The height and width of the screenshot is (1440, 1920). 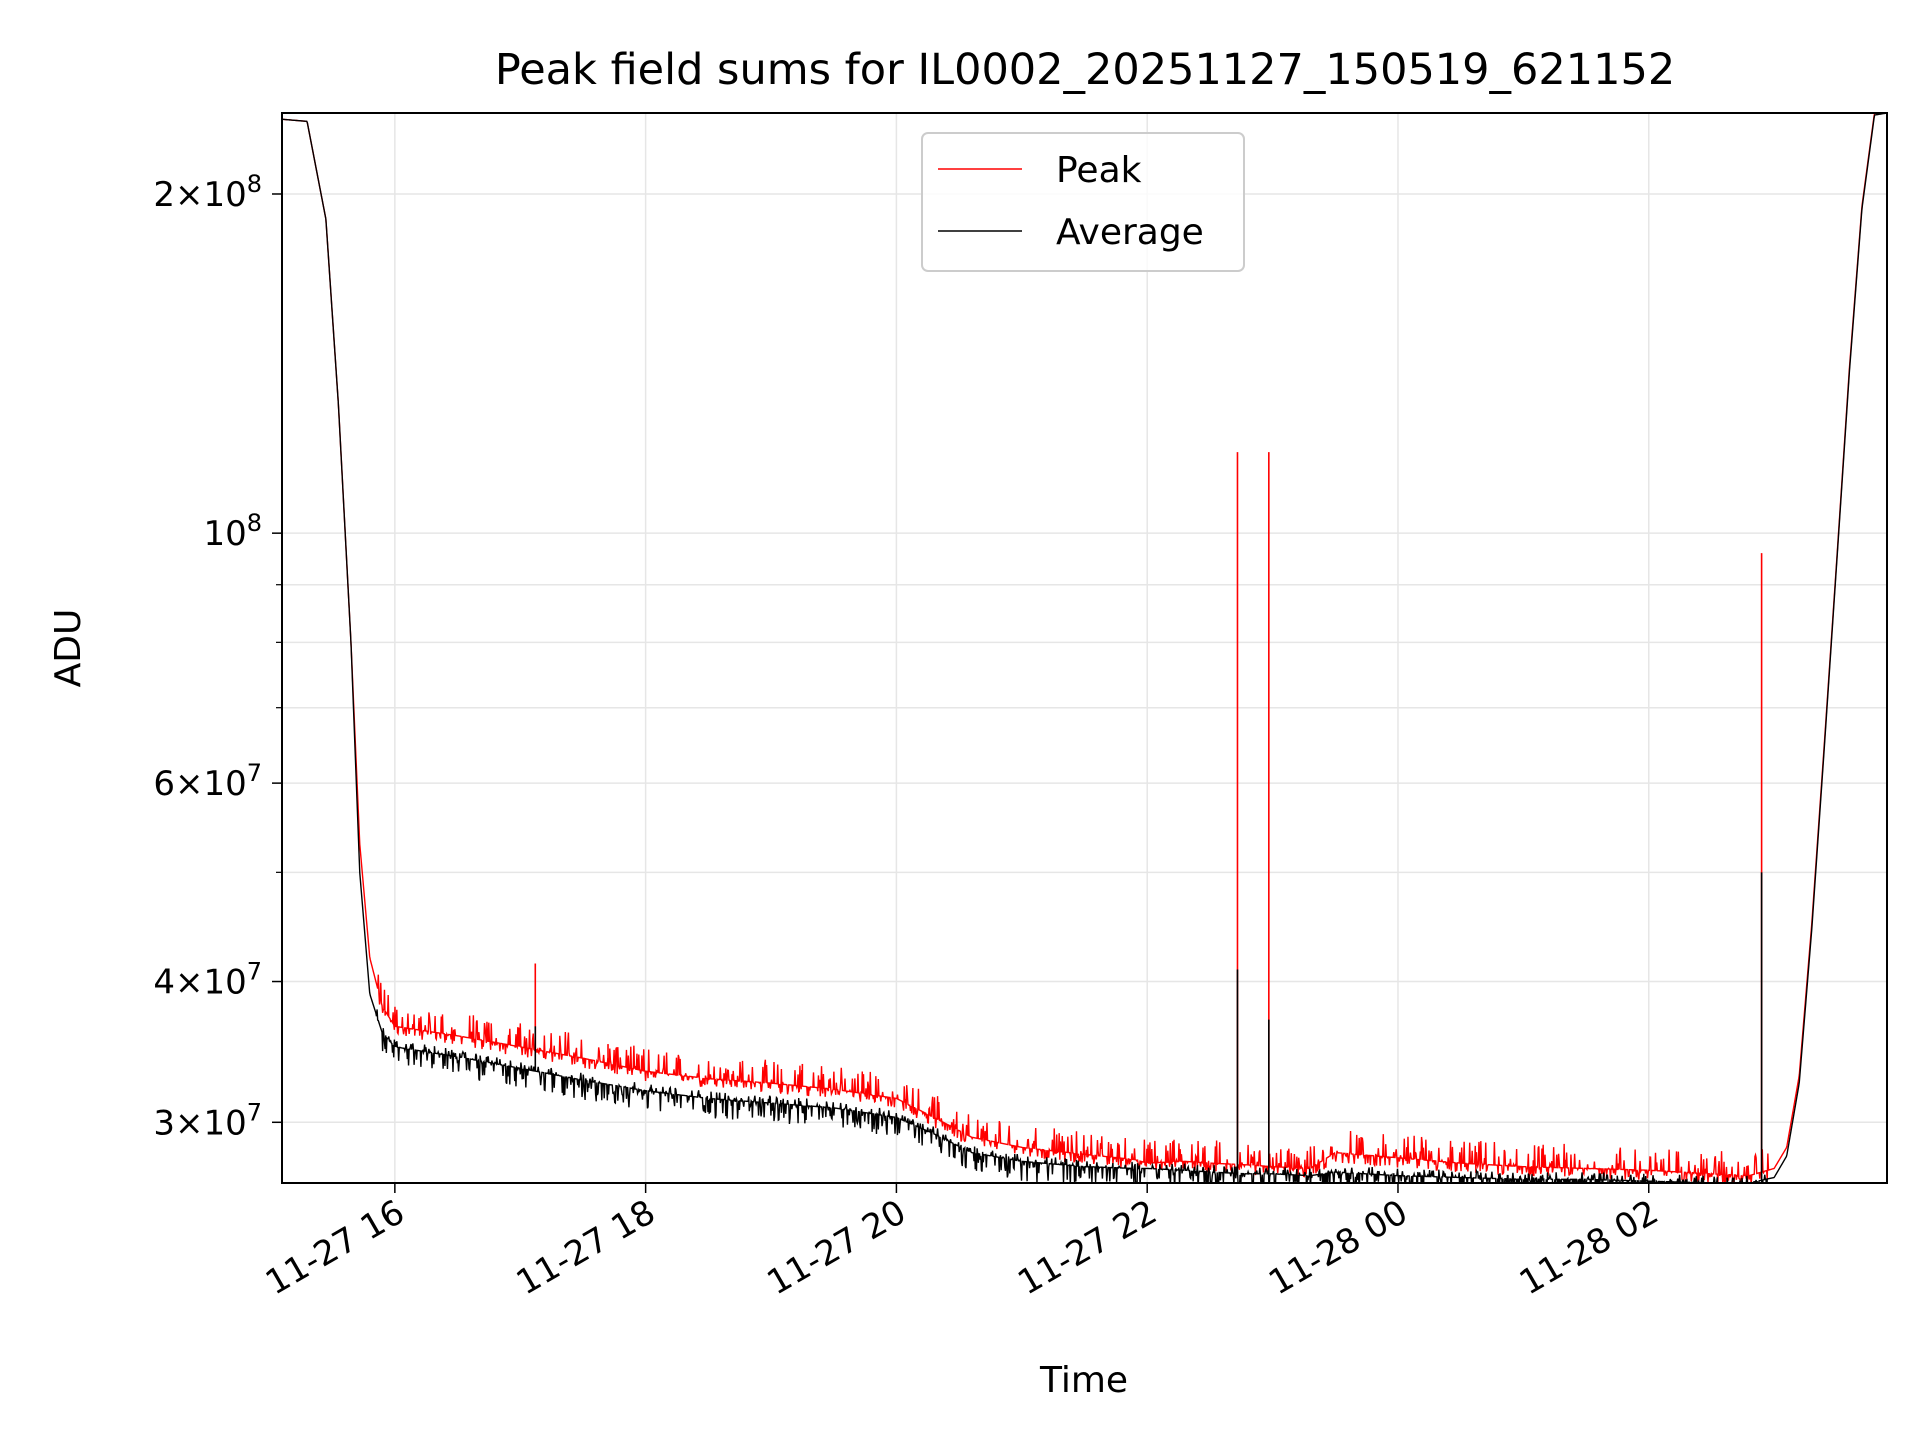 What do you see at coordinates (207, 980) in the screenshot?
I see `y-tick-label: 4×107` at bounding box center [207, 980].